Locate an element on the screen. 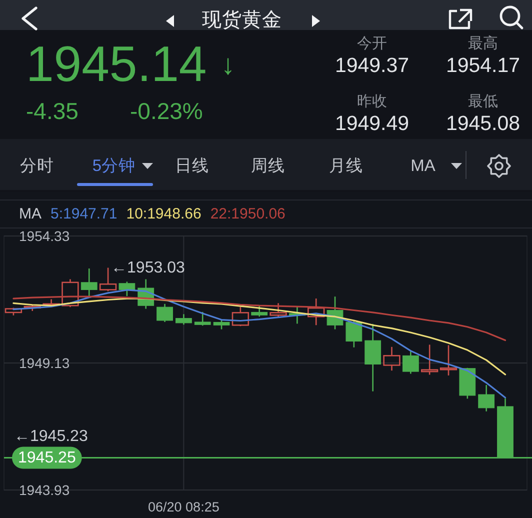 This screenshot has width=532, height=518. text: 月线 is located at coordinates (346, 166).